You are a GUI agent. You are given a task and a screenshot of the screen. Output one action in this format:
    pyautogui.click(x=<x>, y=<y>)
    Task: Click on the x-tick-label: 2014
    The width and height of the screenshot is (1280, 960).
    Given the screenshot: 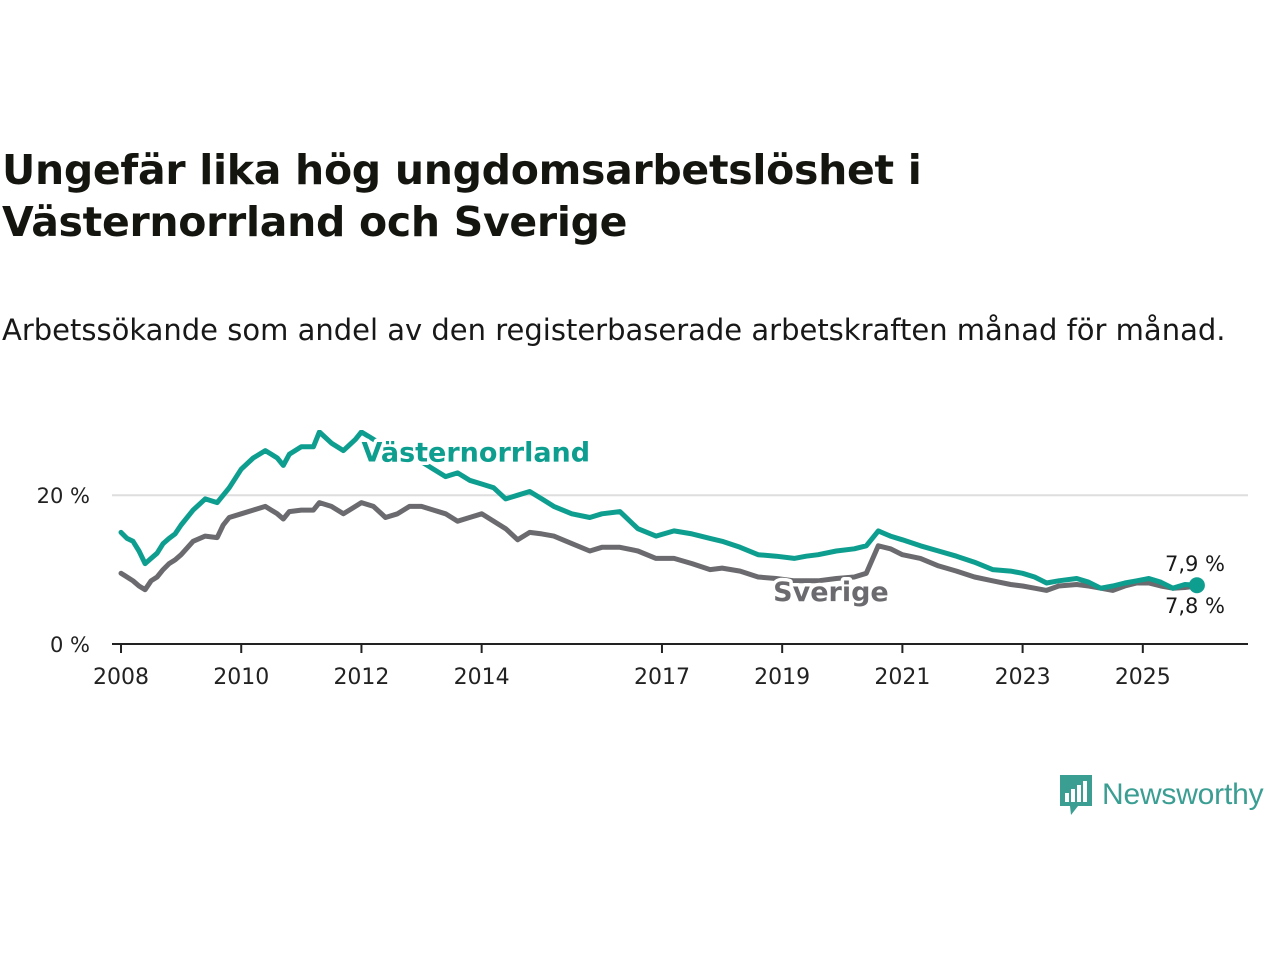 What is the action you would take?
    pyautogui.click(x=482, y=677)
    